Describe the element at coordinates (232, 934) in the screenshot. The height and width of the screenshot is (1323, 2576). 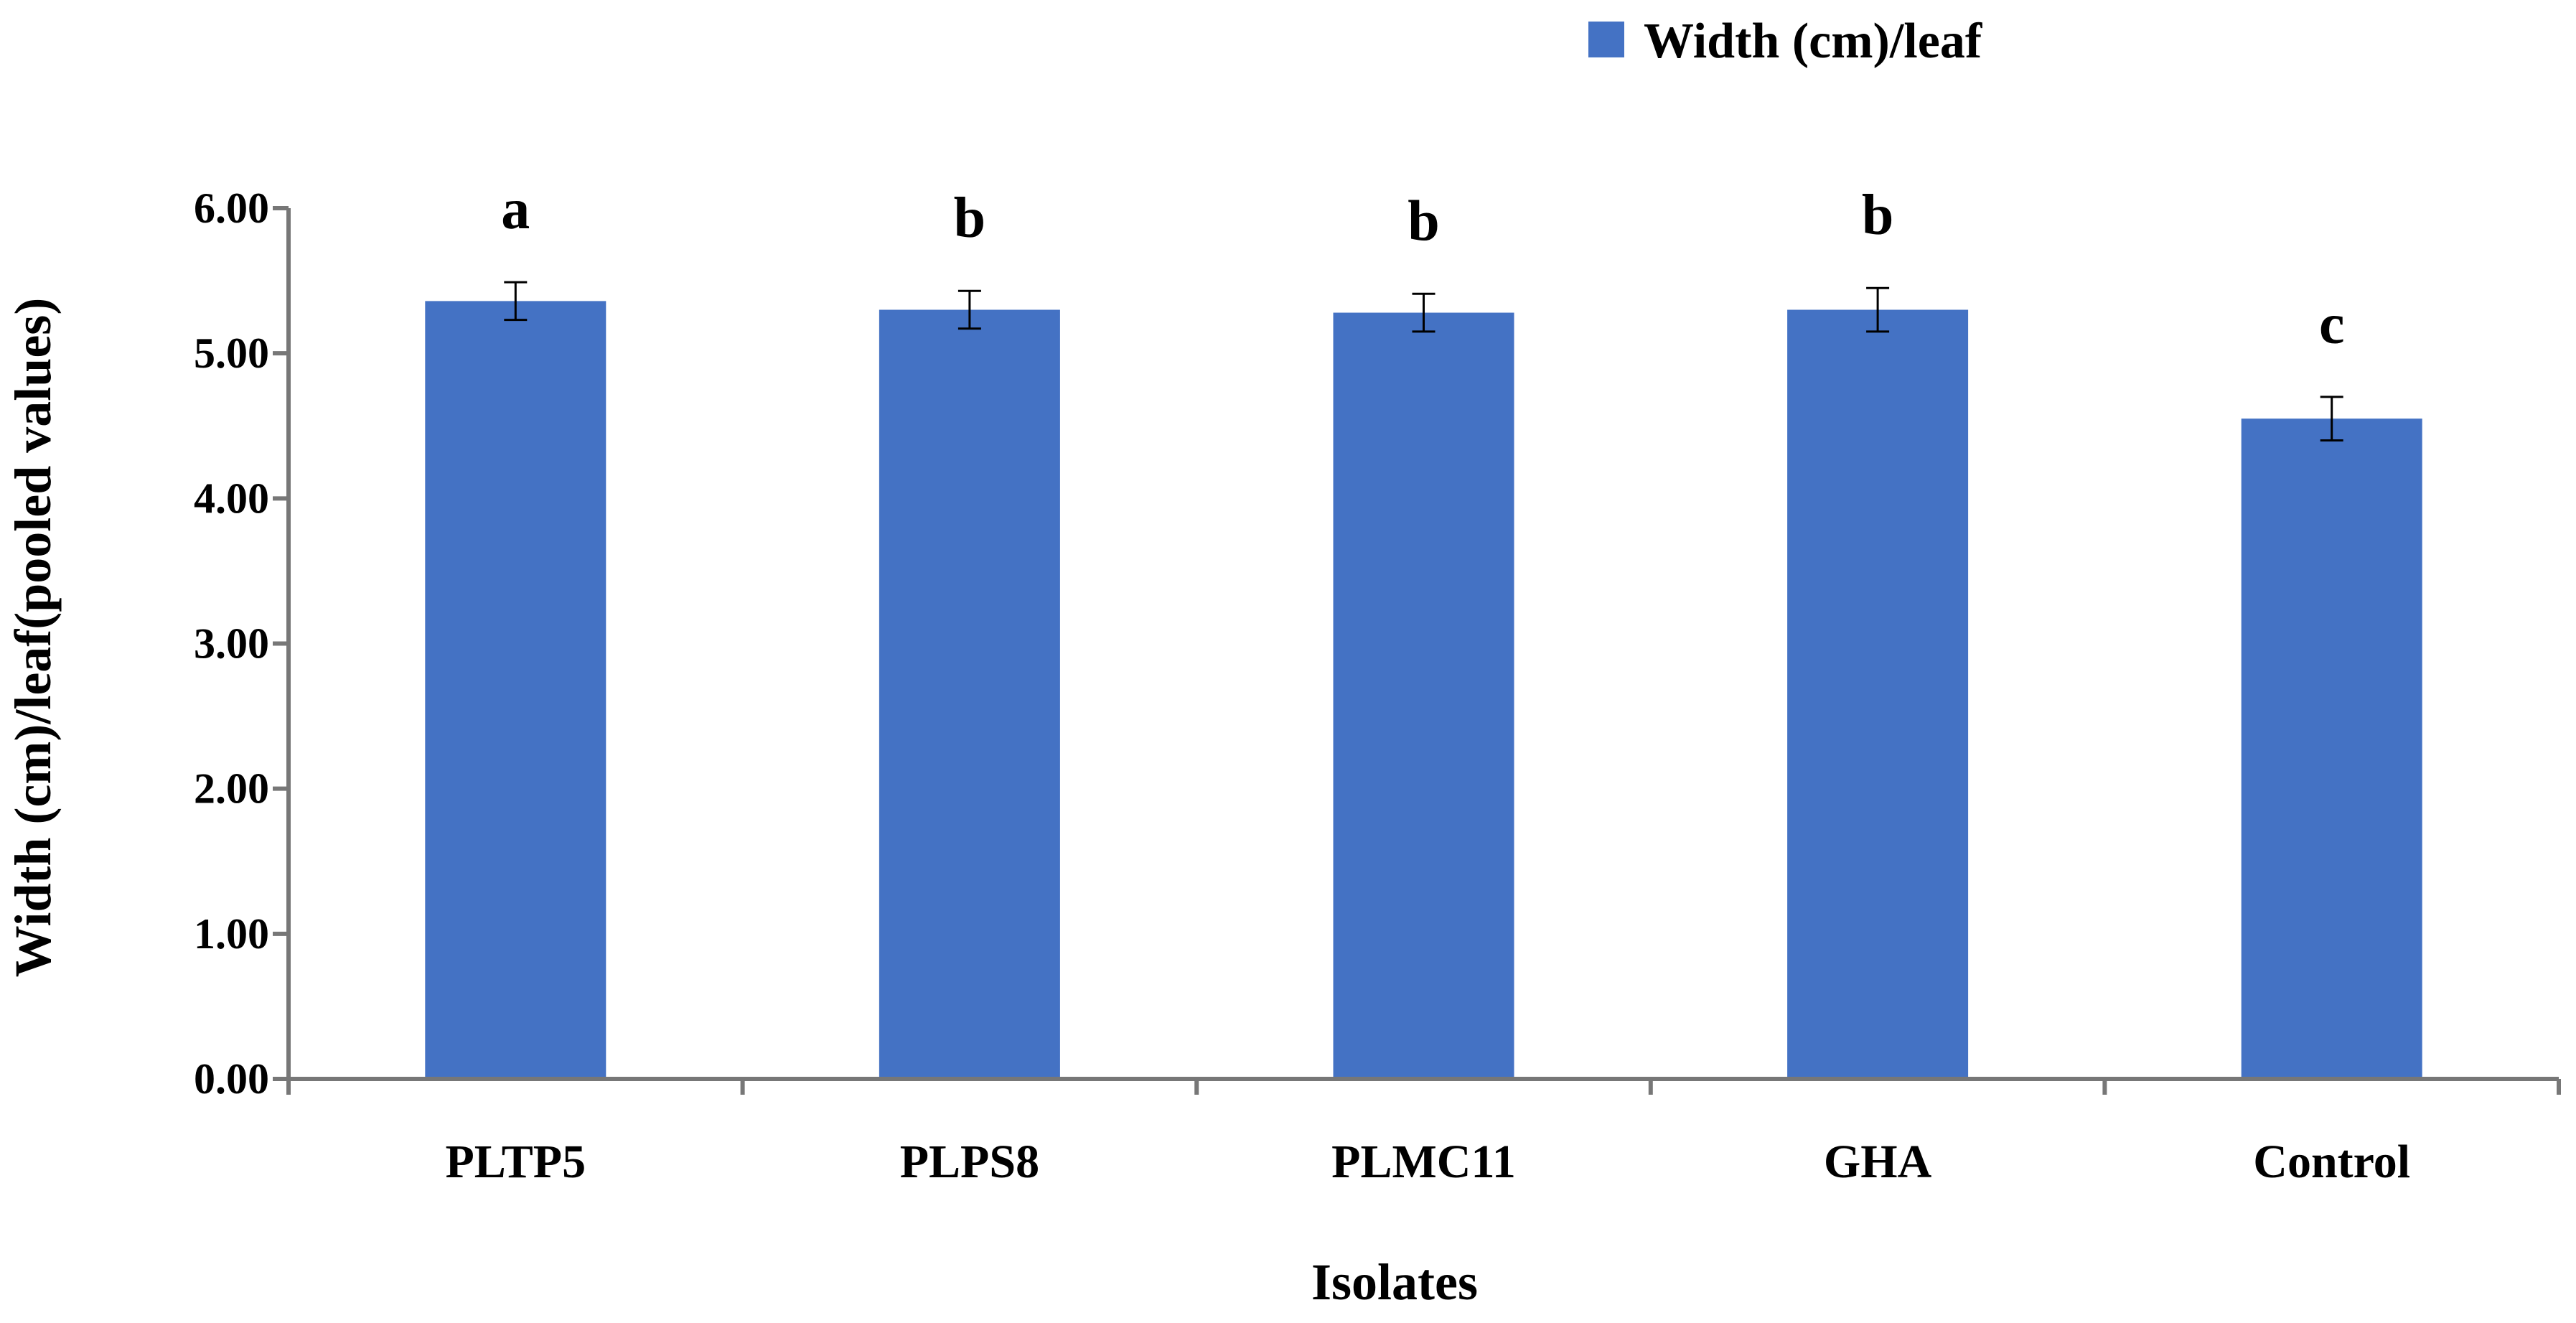
I see `y-tick-label: 1.00` at that location.